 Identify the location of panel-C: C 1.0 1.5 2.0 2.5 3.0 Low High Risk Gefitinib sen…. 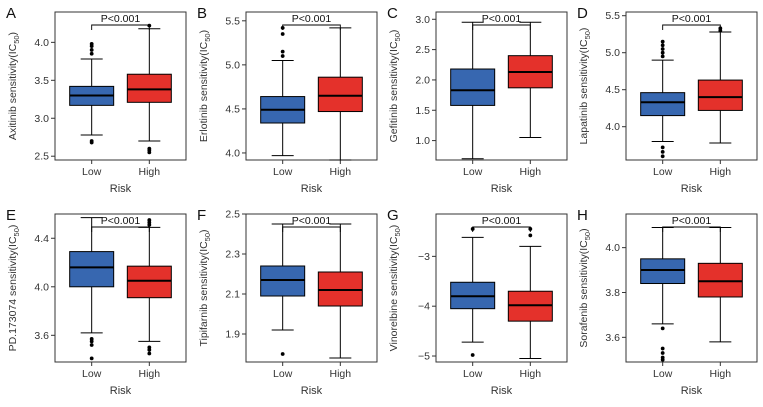
(477, 100).